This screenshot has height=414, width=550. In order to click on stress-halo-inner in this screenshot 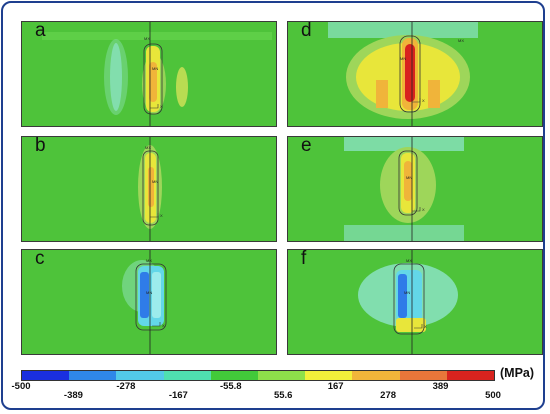, I will do `click(116, 77)`.